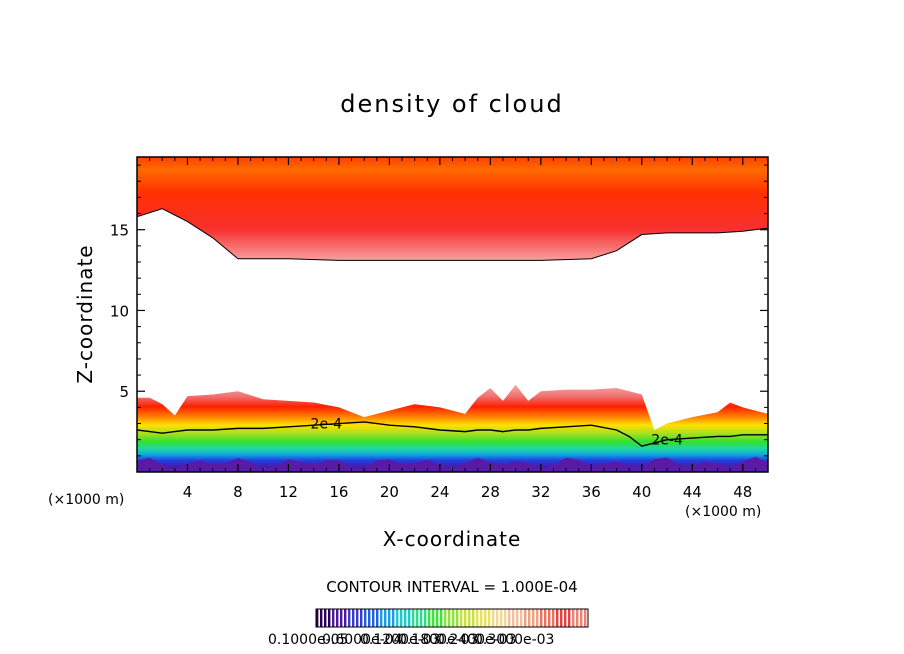  What do you see at coordinates (308, 640) in the screenshot?
I see `colorbar-min-label: 0.1000e-05` at bounding box center [308, 640].